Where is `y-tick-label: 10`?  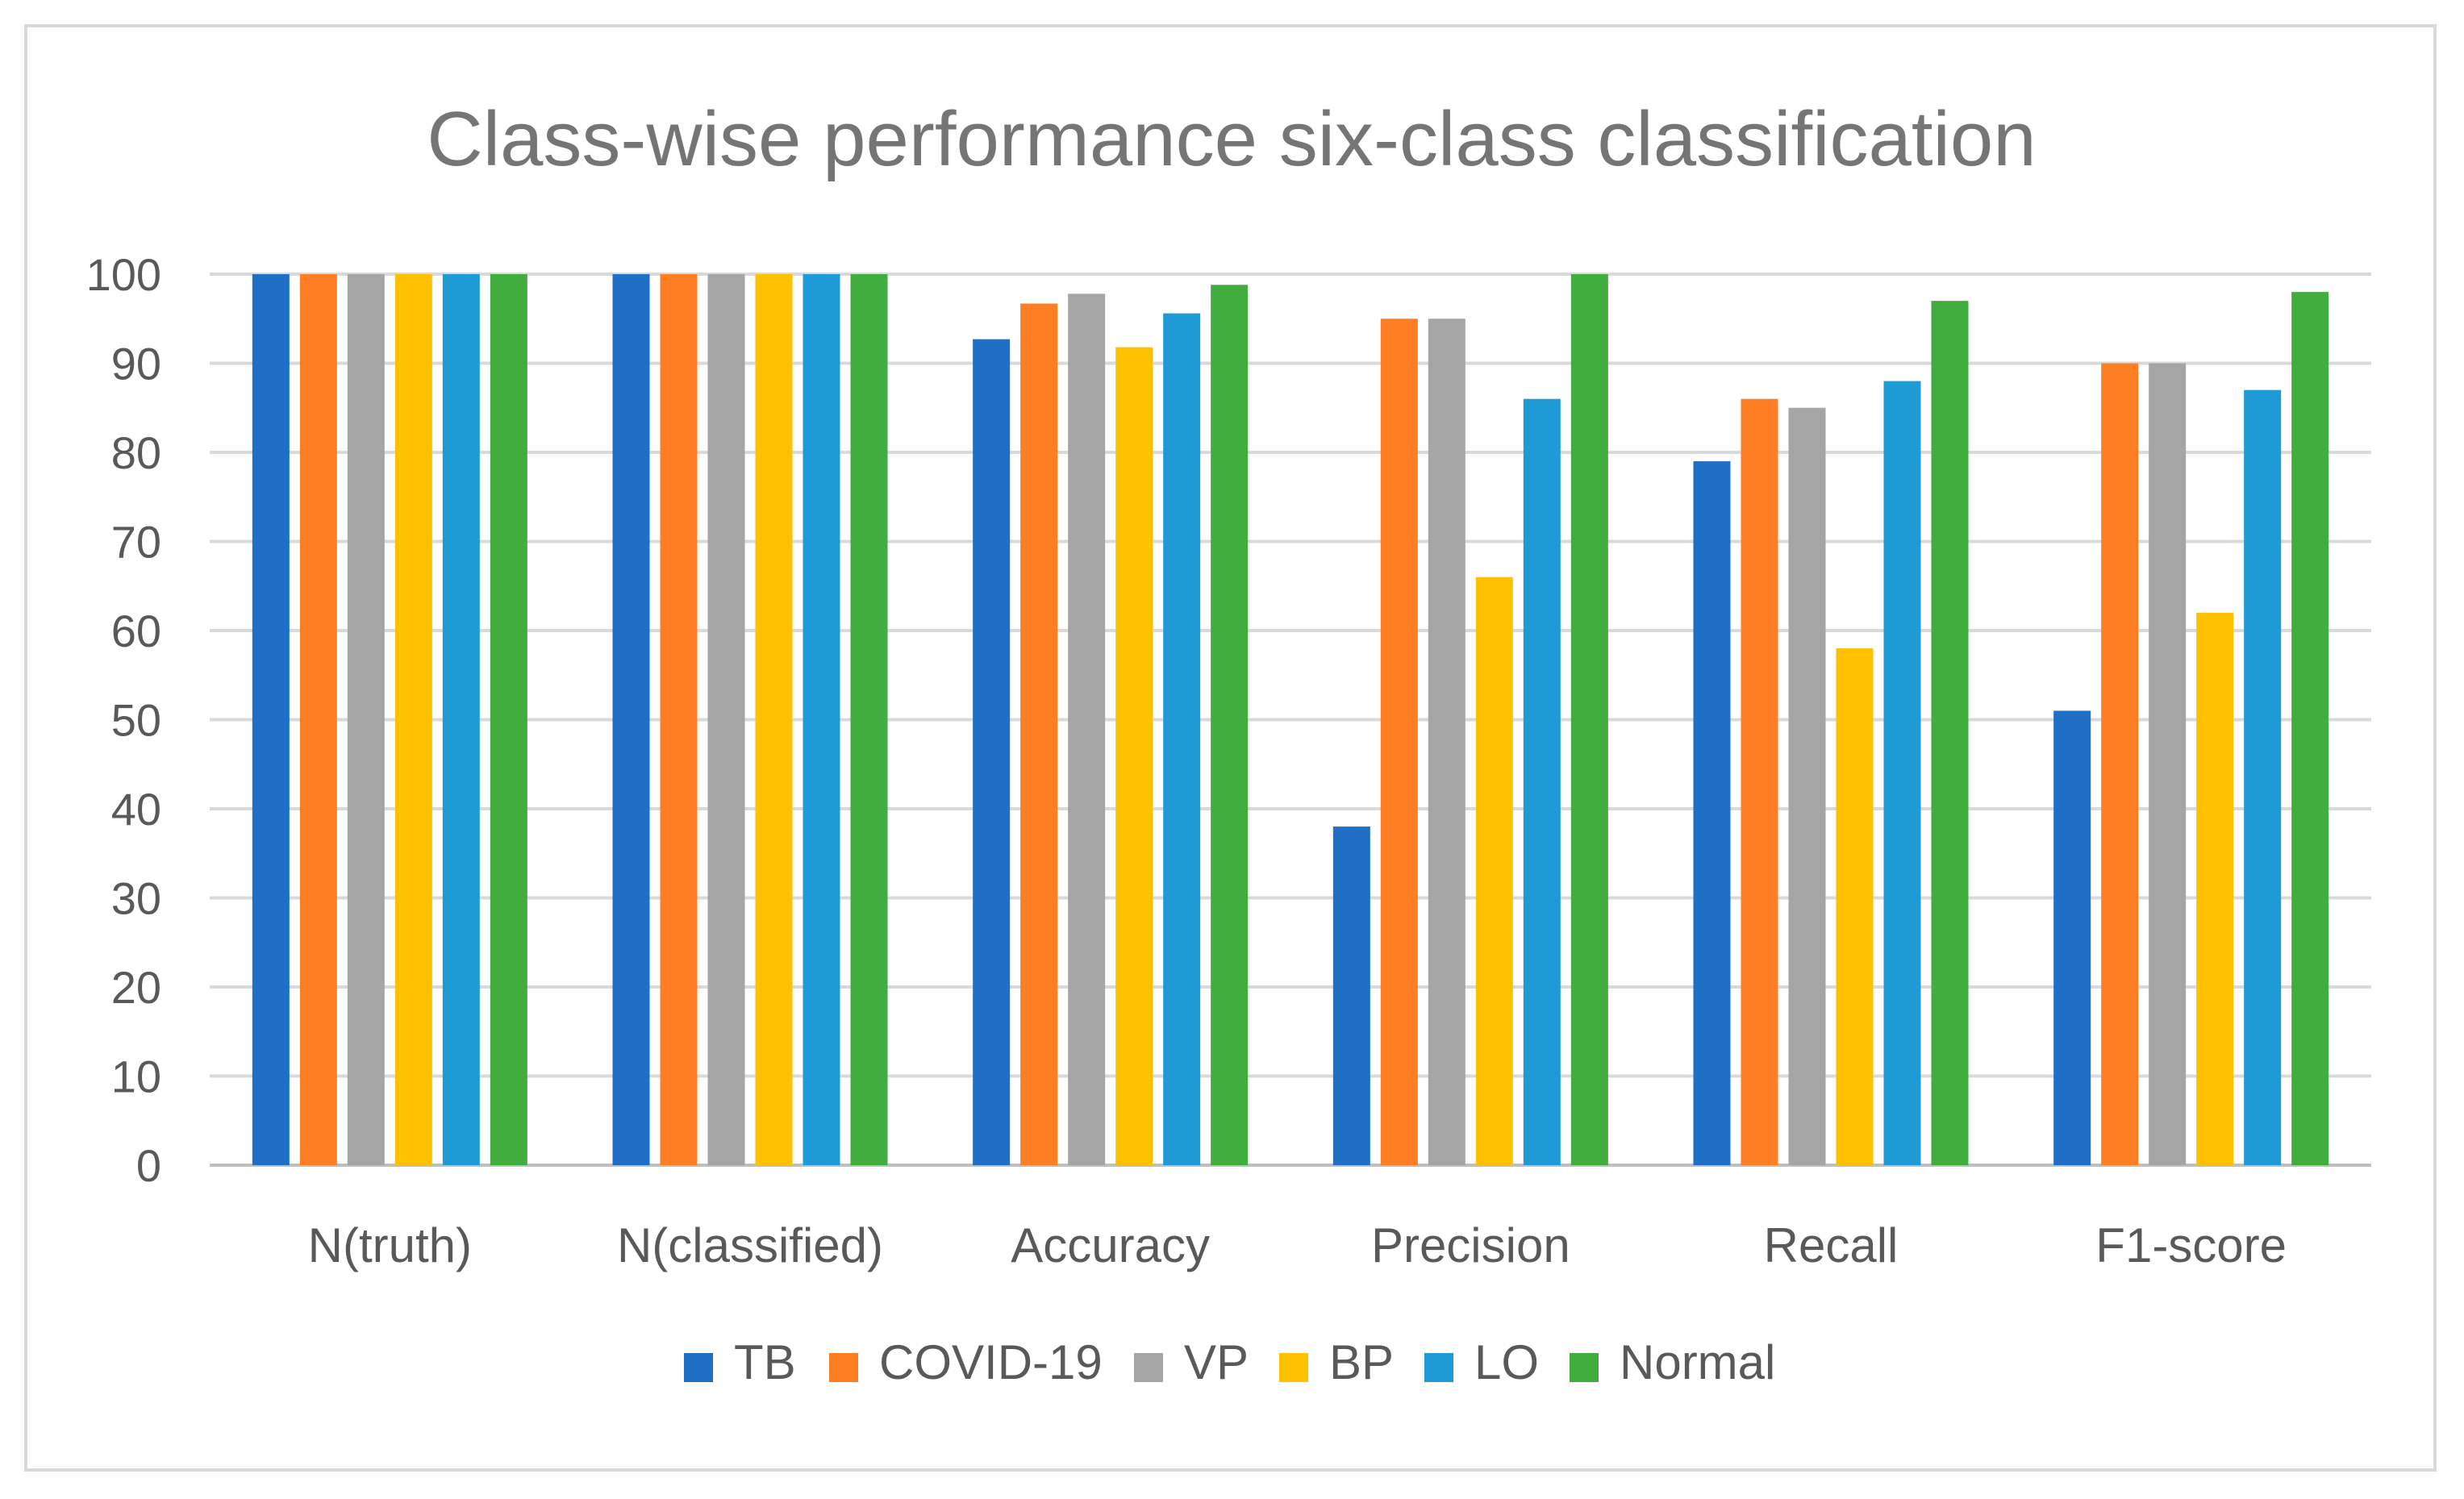
y-tick-label: 10 is located at coordinates (136, 1076).